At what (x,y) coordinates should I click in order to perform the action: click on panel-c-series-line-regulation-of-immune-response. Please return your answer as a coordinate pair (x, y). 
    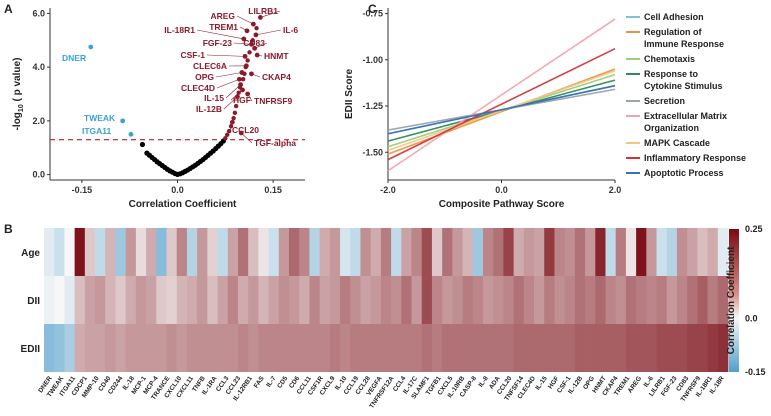
    Looking at the image, I should click on (501, 111).